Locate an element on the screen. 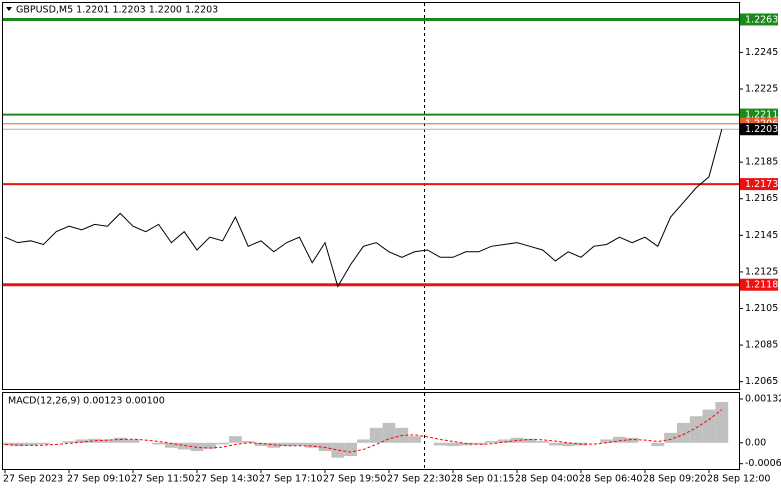  y-tick-label: 0.00 is located at coordinates (755, 442).